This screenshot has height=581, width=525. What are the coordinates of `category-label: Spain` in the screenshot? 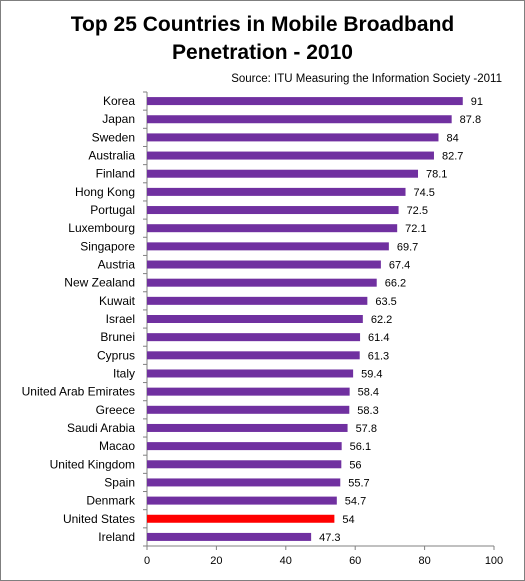 It's located at (119, 482).